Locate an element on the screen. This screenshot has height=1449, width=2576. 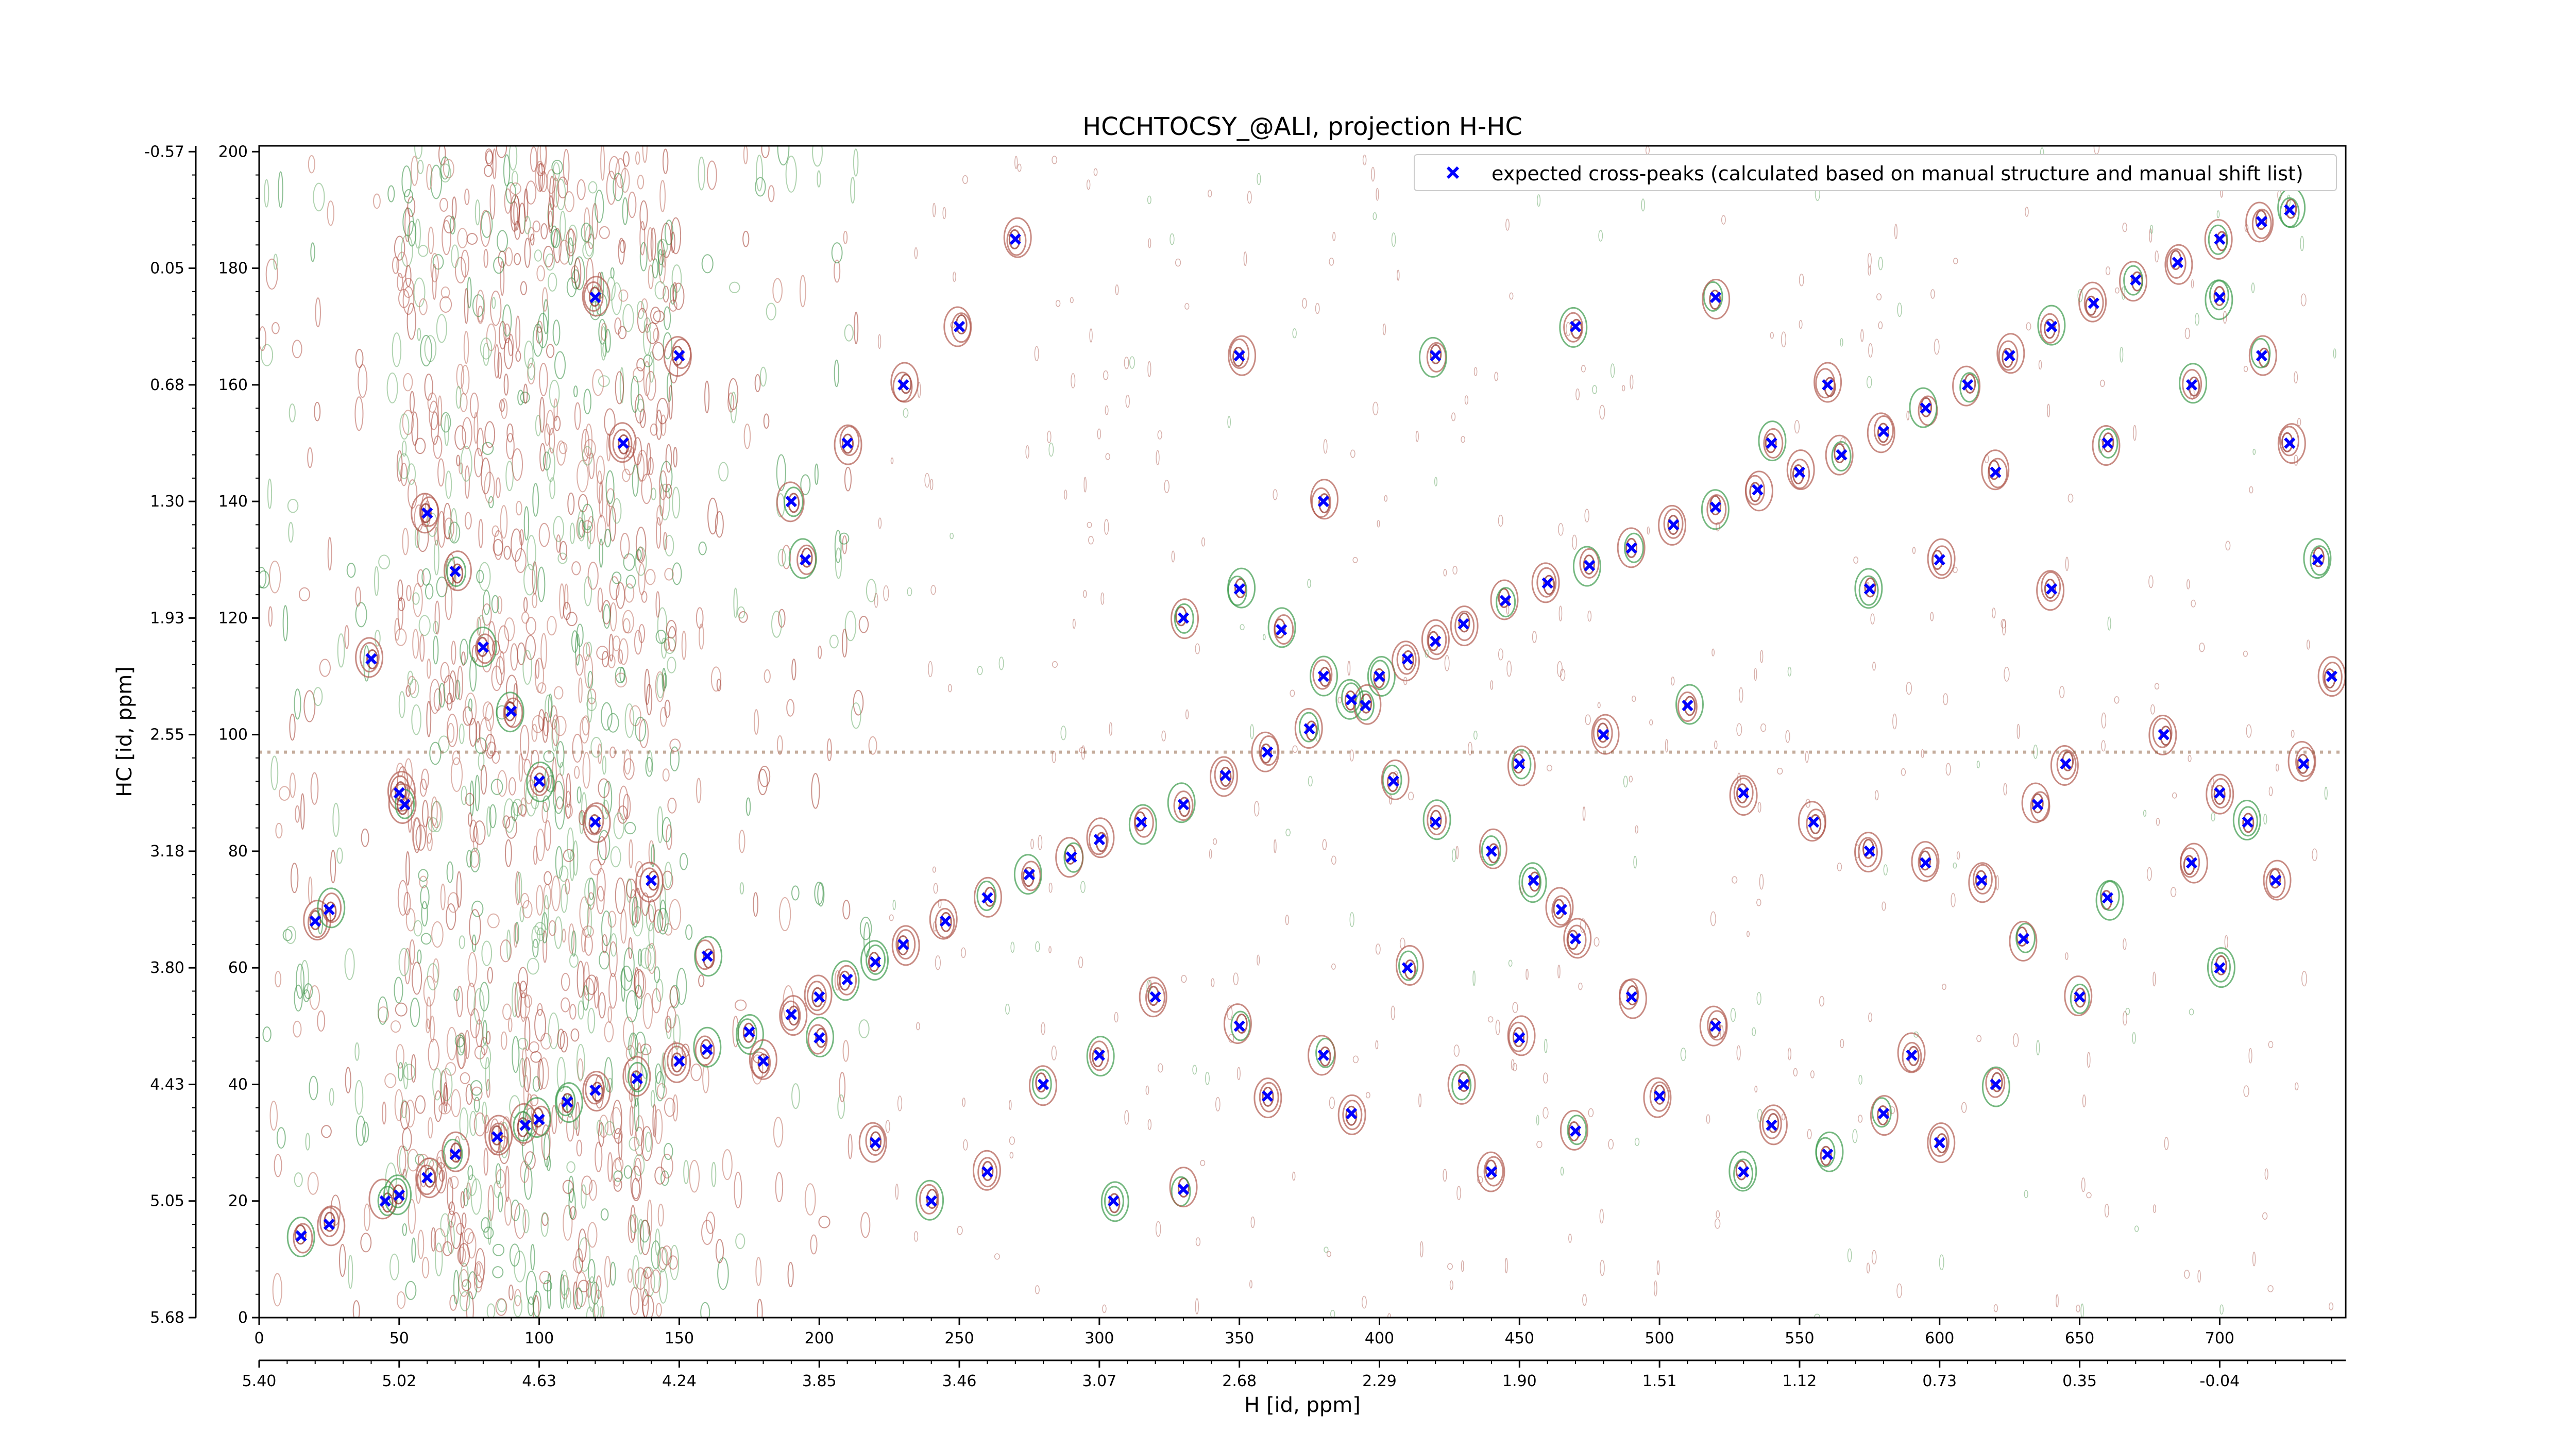
y-tick-label: 5.05 is located at coordinates (167, 1201).